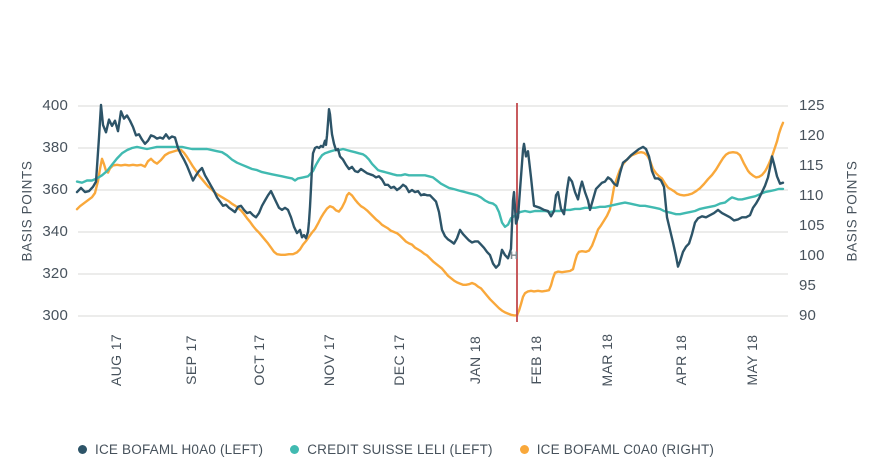 The image size is (871, 469). Describe the element at coordinates (812, 135) in the screenshot. I see `right-axis-tick-label: 120` at that location.